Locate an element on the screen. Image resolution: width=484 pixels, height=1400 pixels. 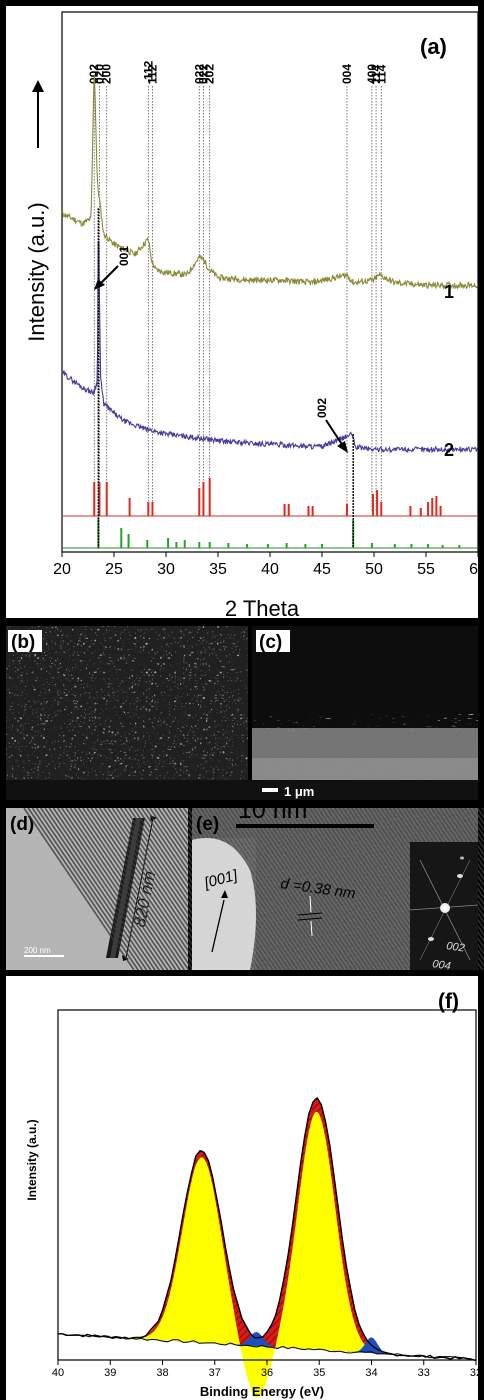
xrd-x-axis-title: 2 Theta is located at coordinates (262, 608).